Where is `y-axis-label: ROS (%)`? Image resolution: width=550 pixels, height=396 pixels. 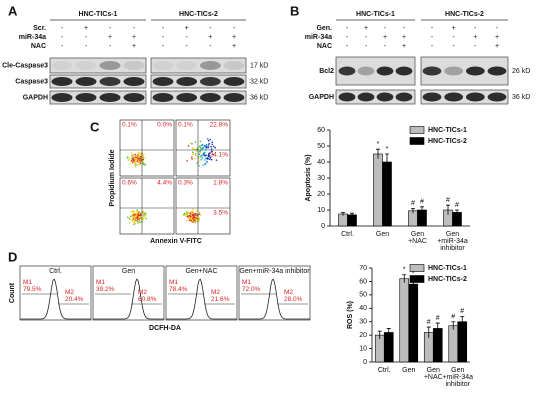 y-axis-label: ROS (%) is located at coordinates (350, 315).